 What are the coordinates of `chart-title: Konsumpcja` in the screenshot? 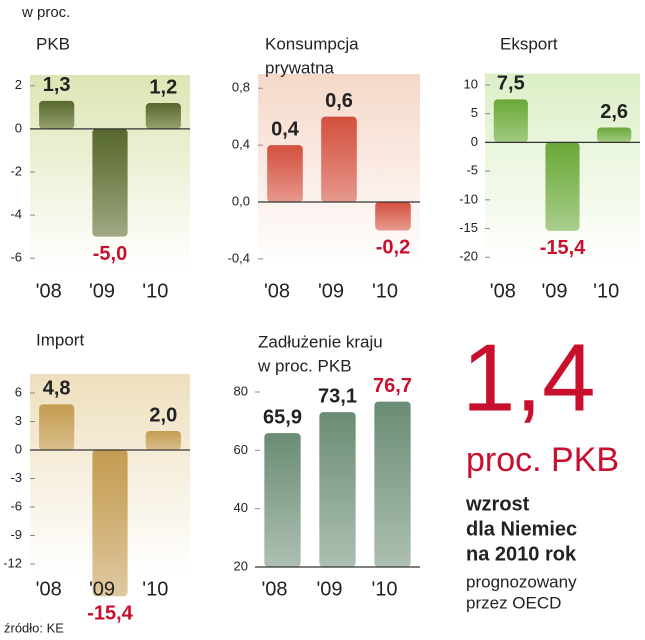 It's located at (312, 43).